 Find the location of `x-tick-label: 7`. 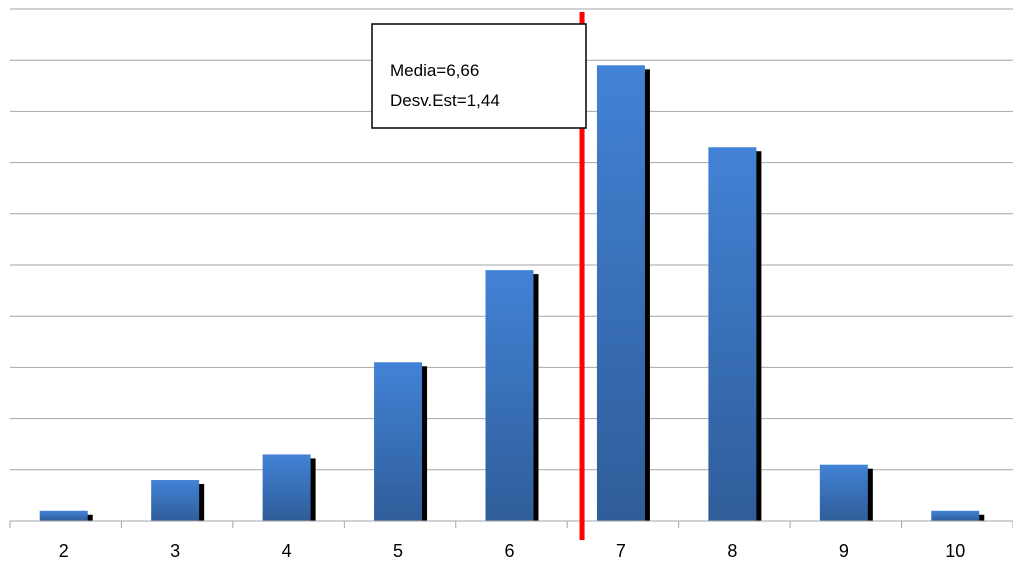

x-tick-label: 7 is located at coordinates (621, 551).